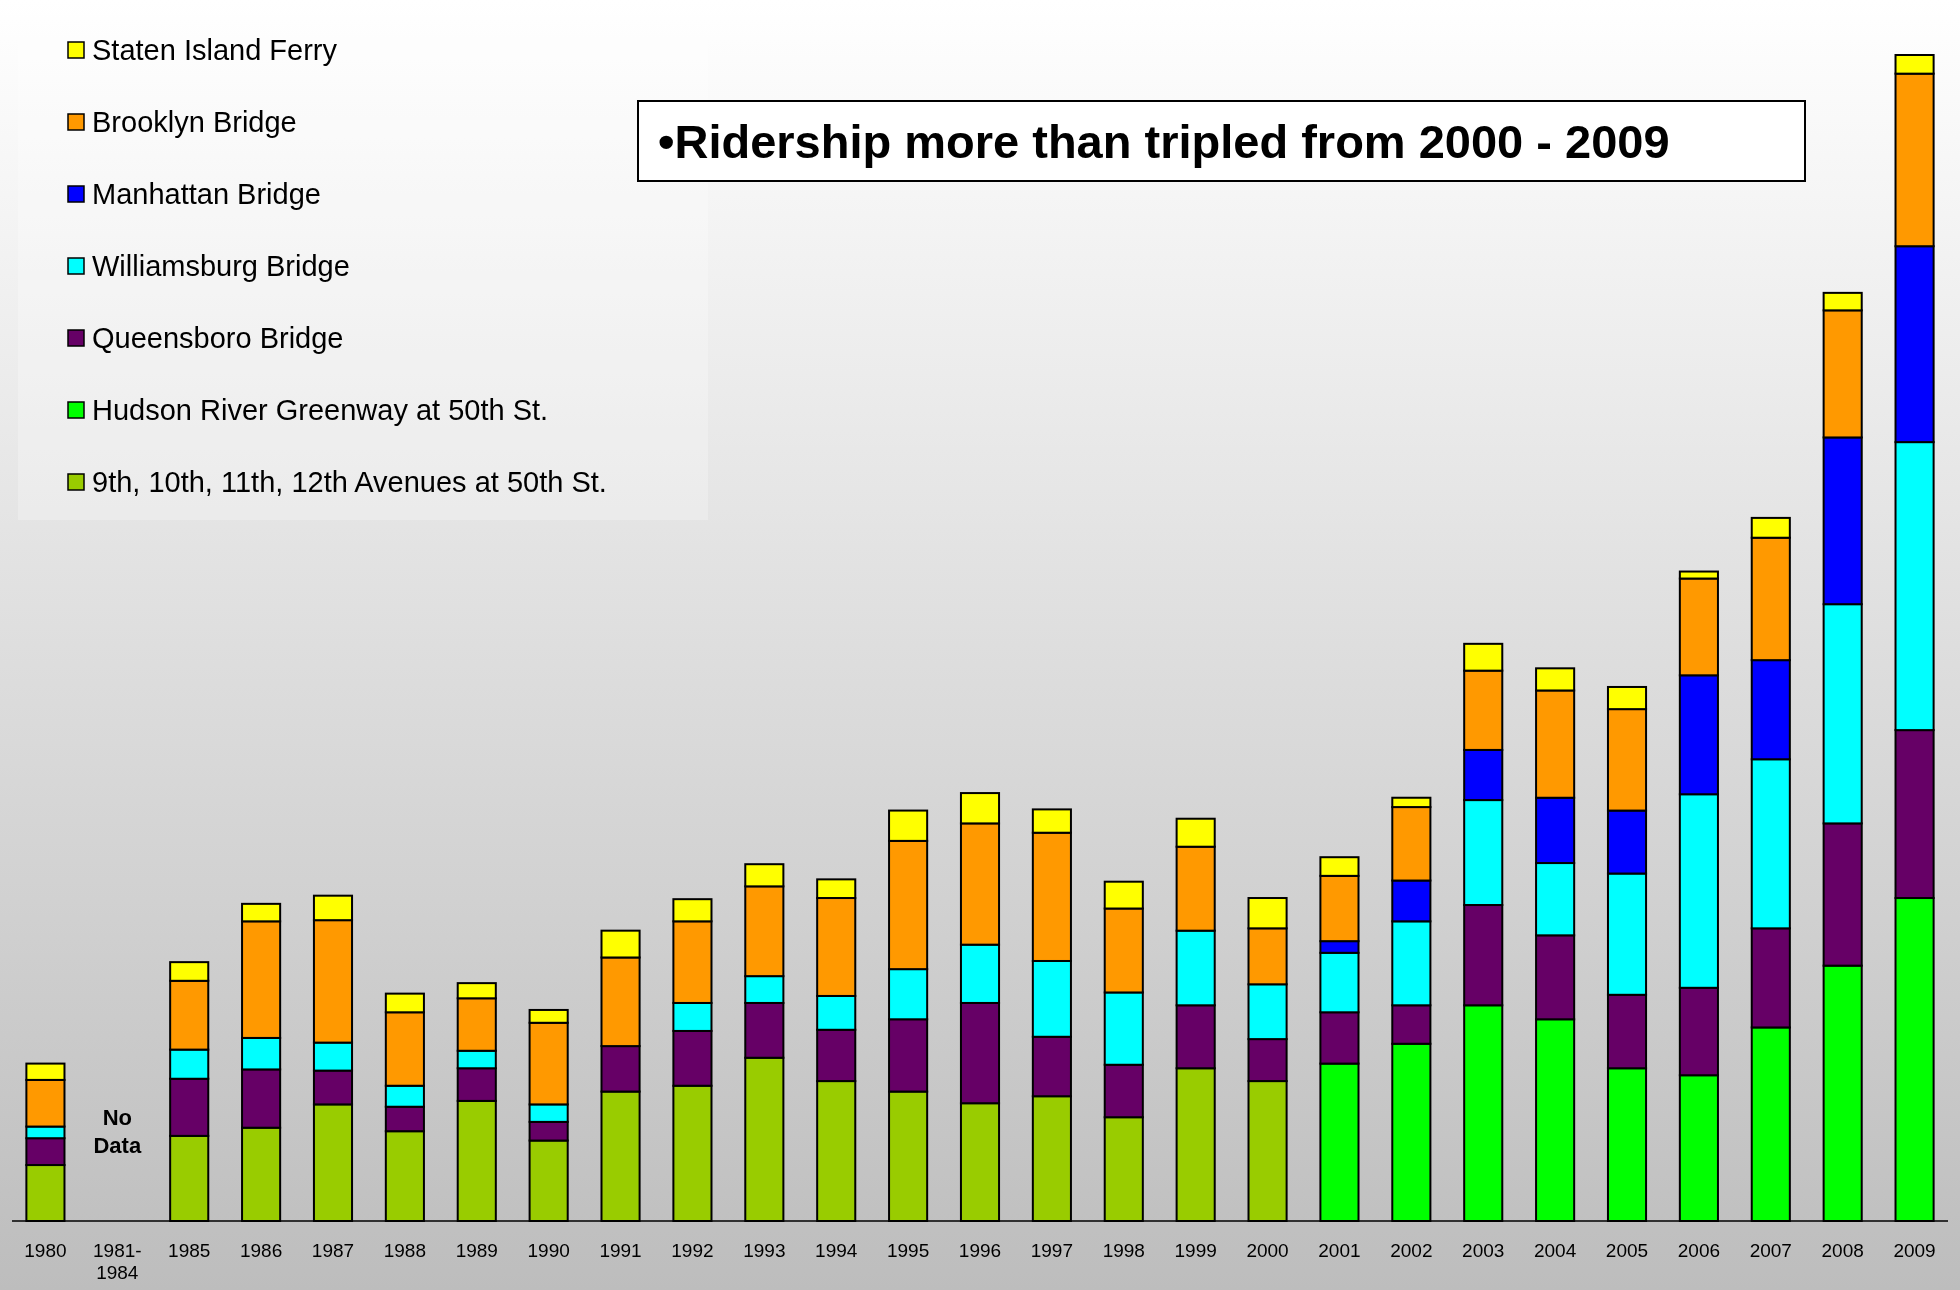  What do you see at coordinates (548, 1250) in the screenshot?
I see `x-tick-label: 1990` at bounding box center [548, 1250].